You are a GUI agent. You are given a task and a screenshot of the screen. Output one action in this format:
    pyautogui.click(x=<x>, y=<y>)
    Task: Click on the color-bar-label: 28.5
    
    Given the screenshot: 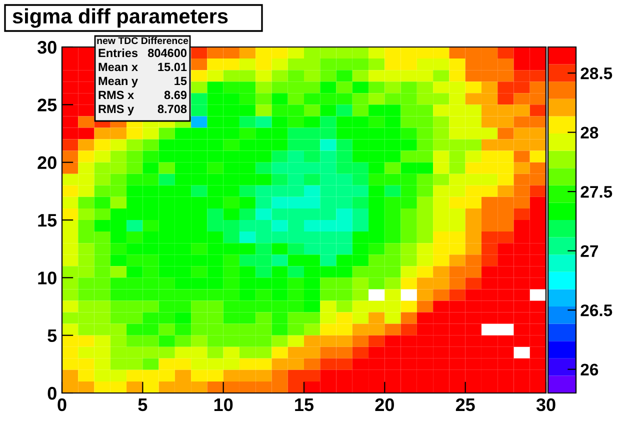 What is the action you would take?
    pyautogui.click(x=596, y=73)
    